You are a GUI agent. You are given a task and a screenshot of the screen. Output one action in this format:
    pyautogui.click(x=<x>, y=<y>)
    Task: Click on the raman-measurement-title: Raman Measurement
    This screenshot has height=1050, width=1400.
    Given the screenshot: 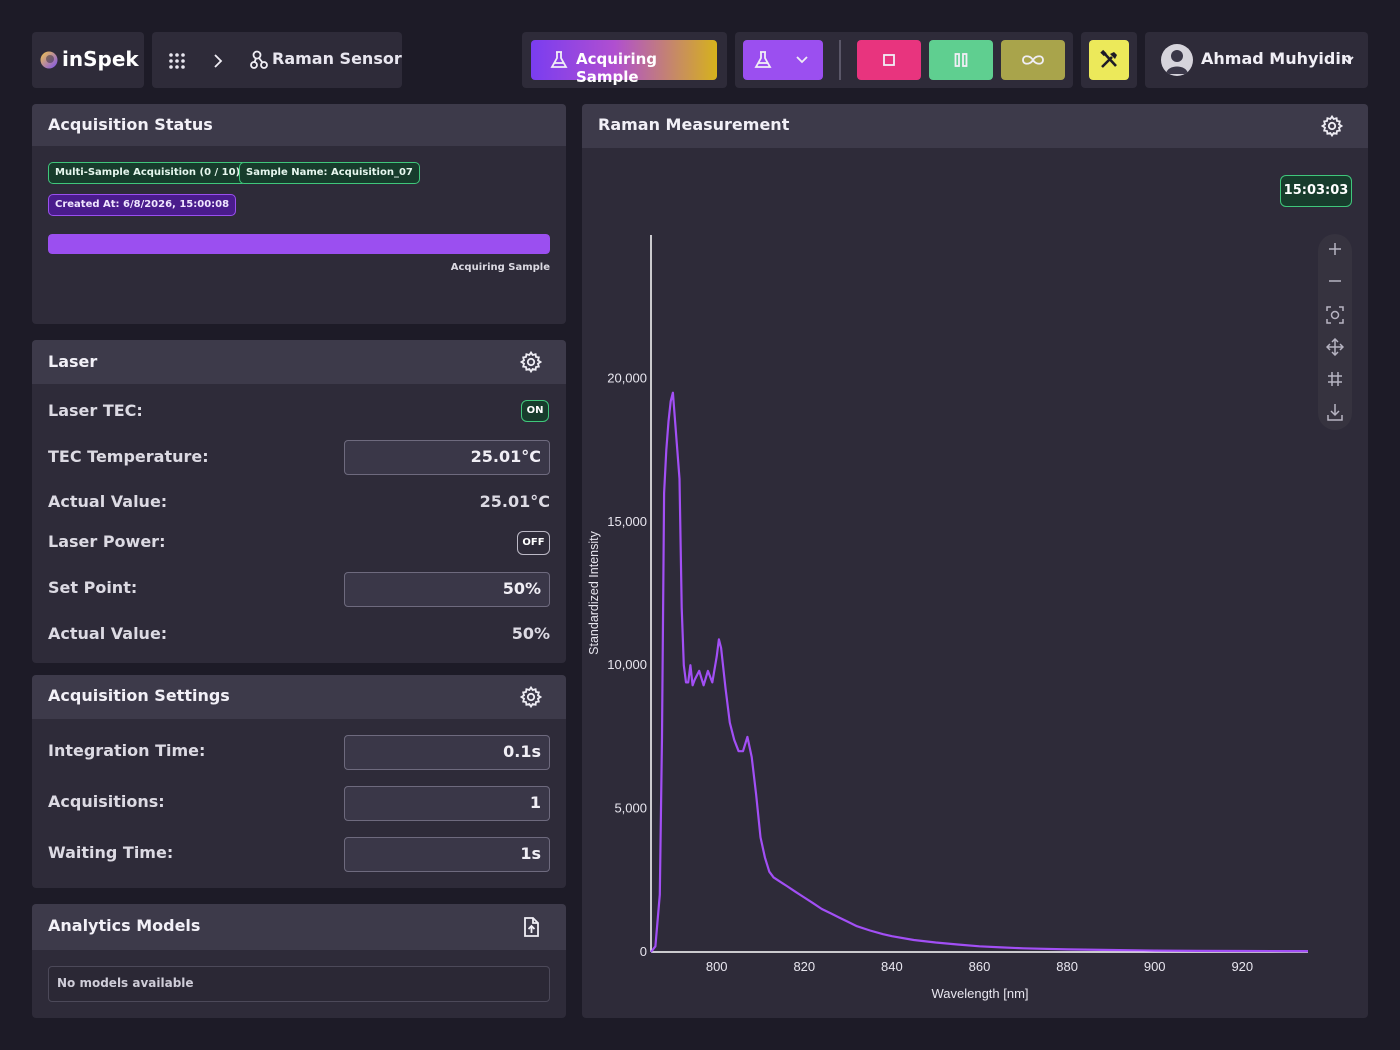 What is the action you would take?
    pyautogui.click(x=694, y=124)
    